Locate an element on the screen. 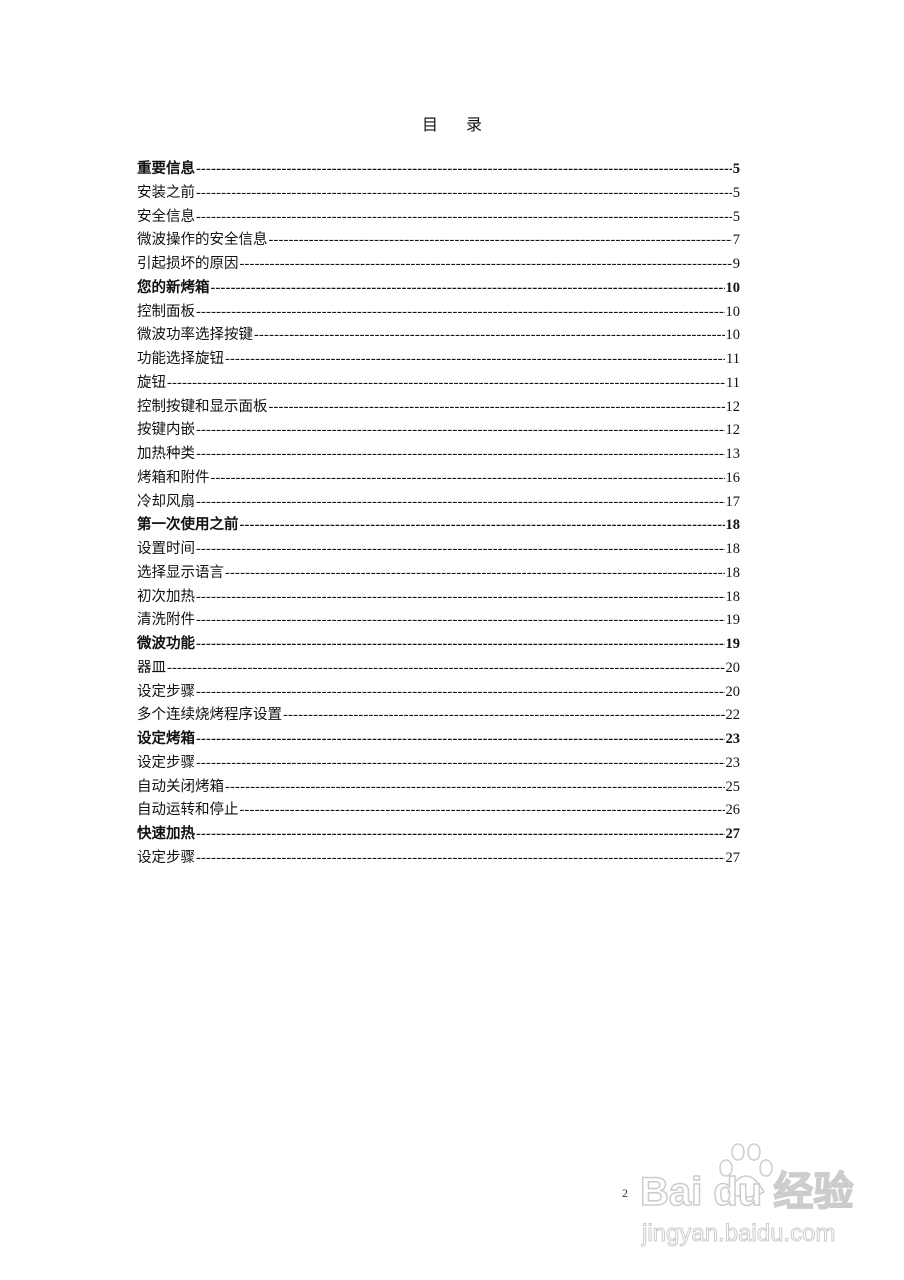 Image resolution: width=904 pixels, height=1280 pixels. page-number: 2 is located at coordinates (625, 1193).